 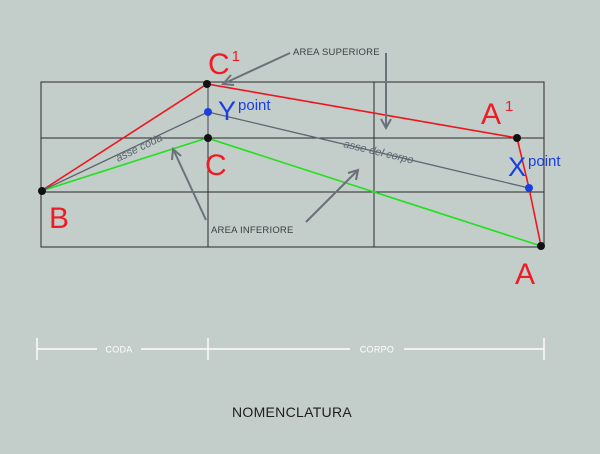 What do you see at coordinates (378, 152) in the screenshot?
I see `axis-label-body: asse del corpo` at bounding box center [378, 152].